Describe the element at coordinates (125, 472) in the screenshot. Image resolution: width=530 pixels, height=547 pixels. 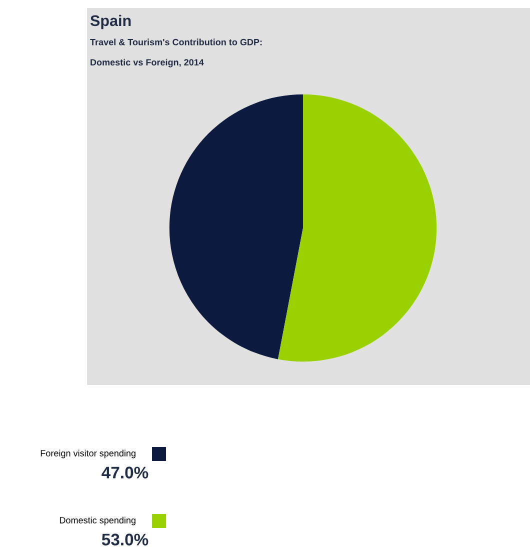
I see `data-label: 47.0%` at that location.